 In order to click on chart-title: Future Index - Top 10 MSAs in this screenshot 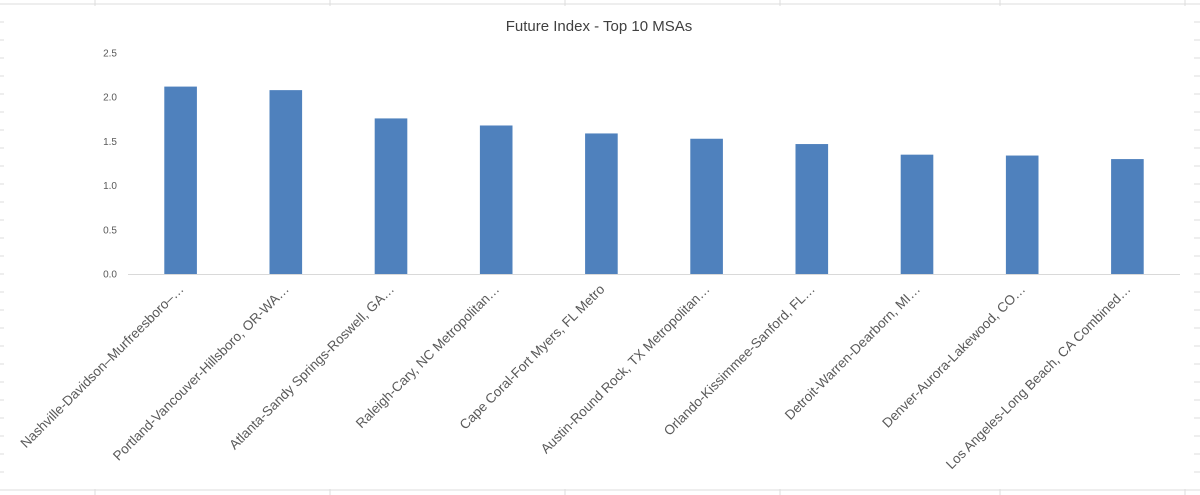, I will do `click(599, 26)`.